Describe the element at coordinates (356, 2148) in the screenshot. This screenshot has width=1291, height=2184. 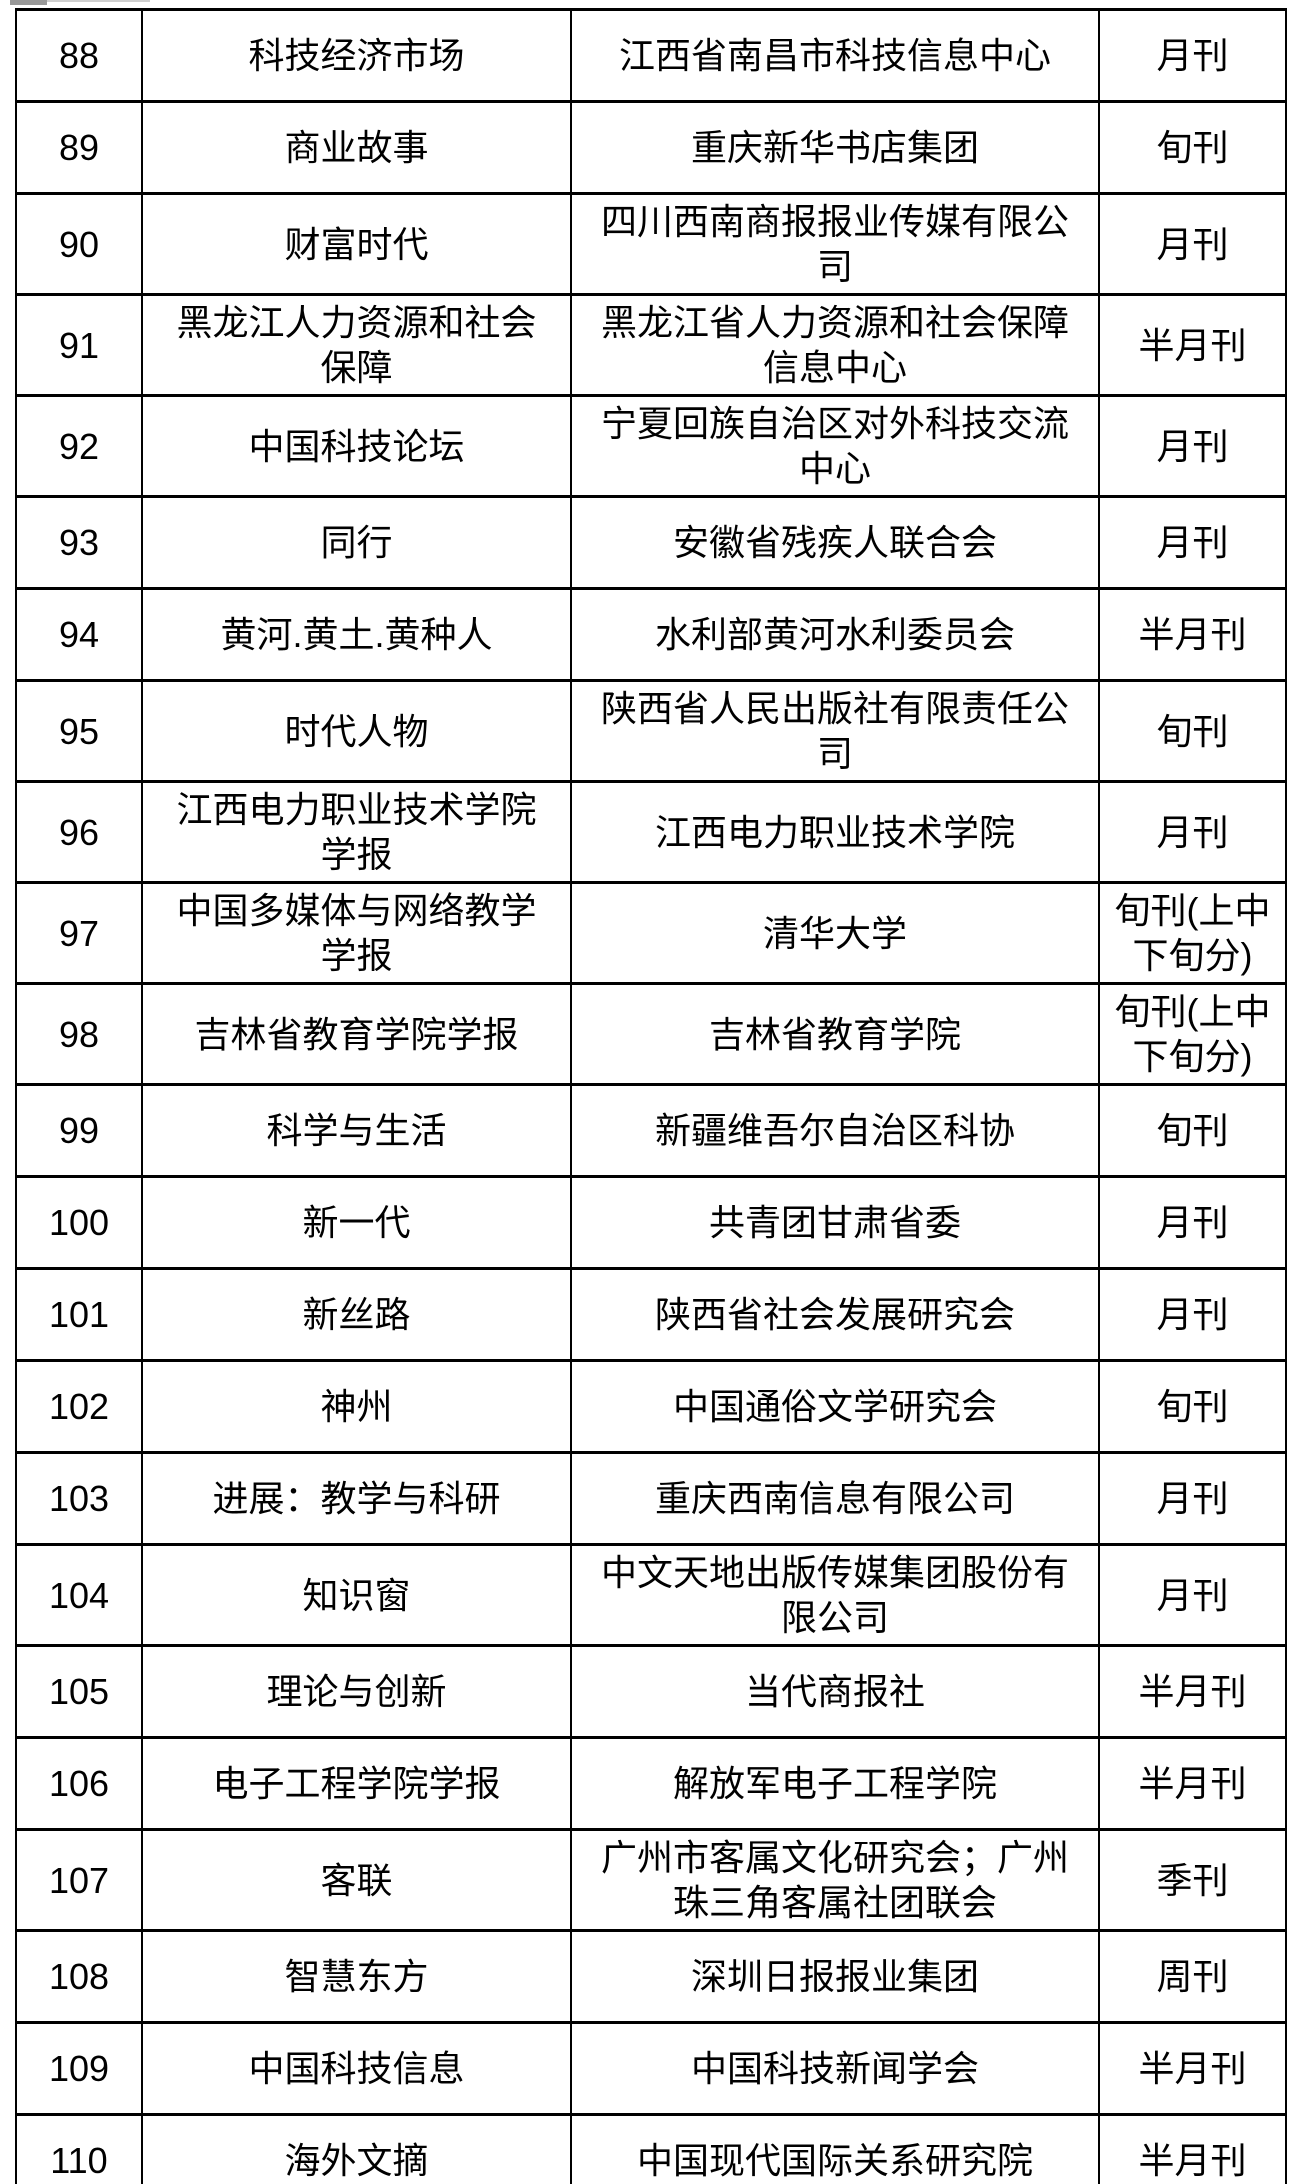
I see `journal-name-cell: 海外文摘` at that location.